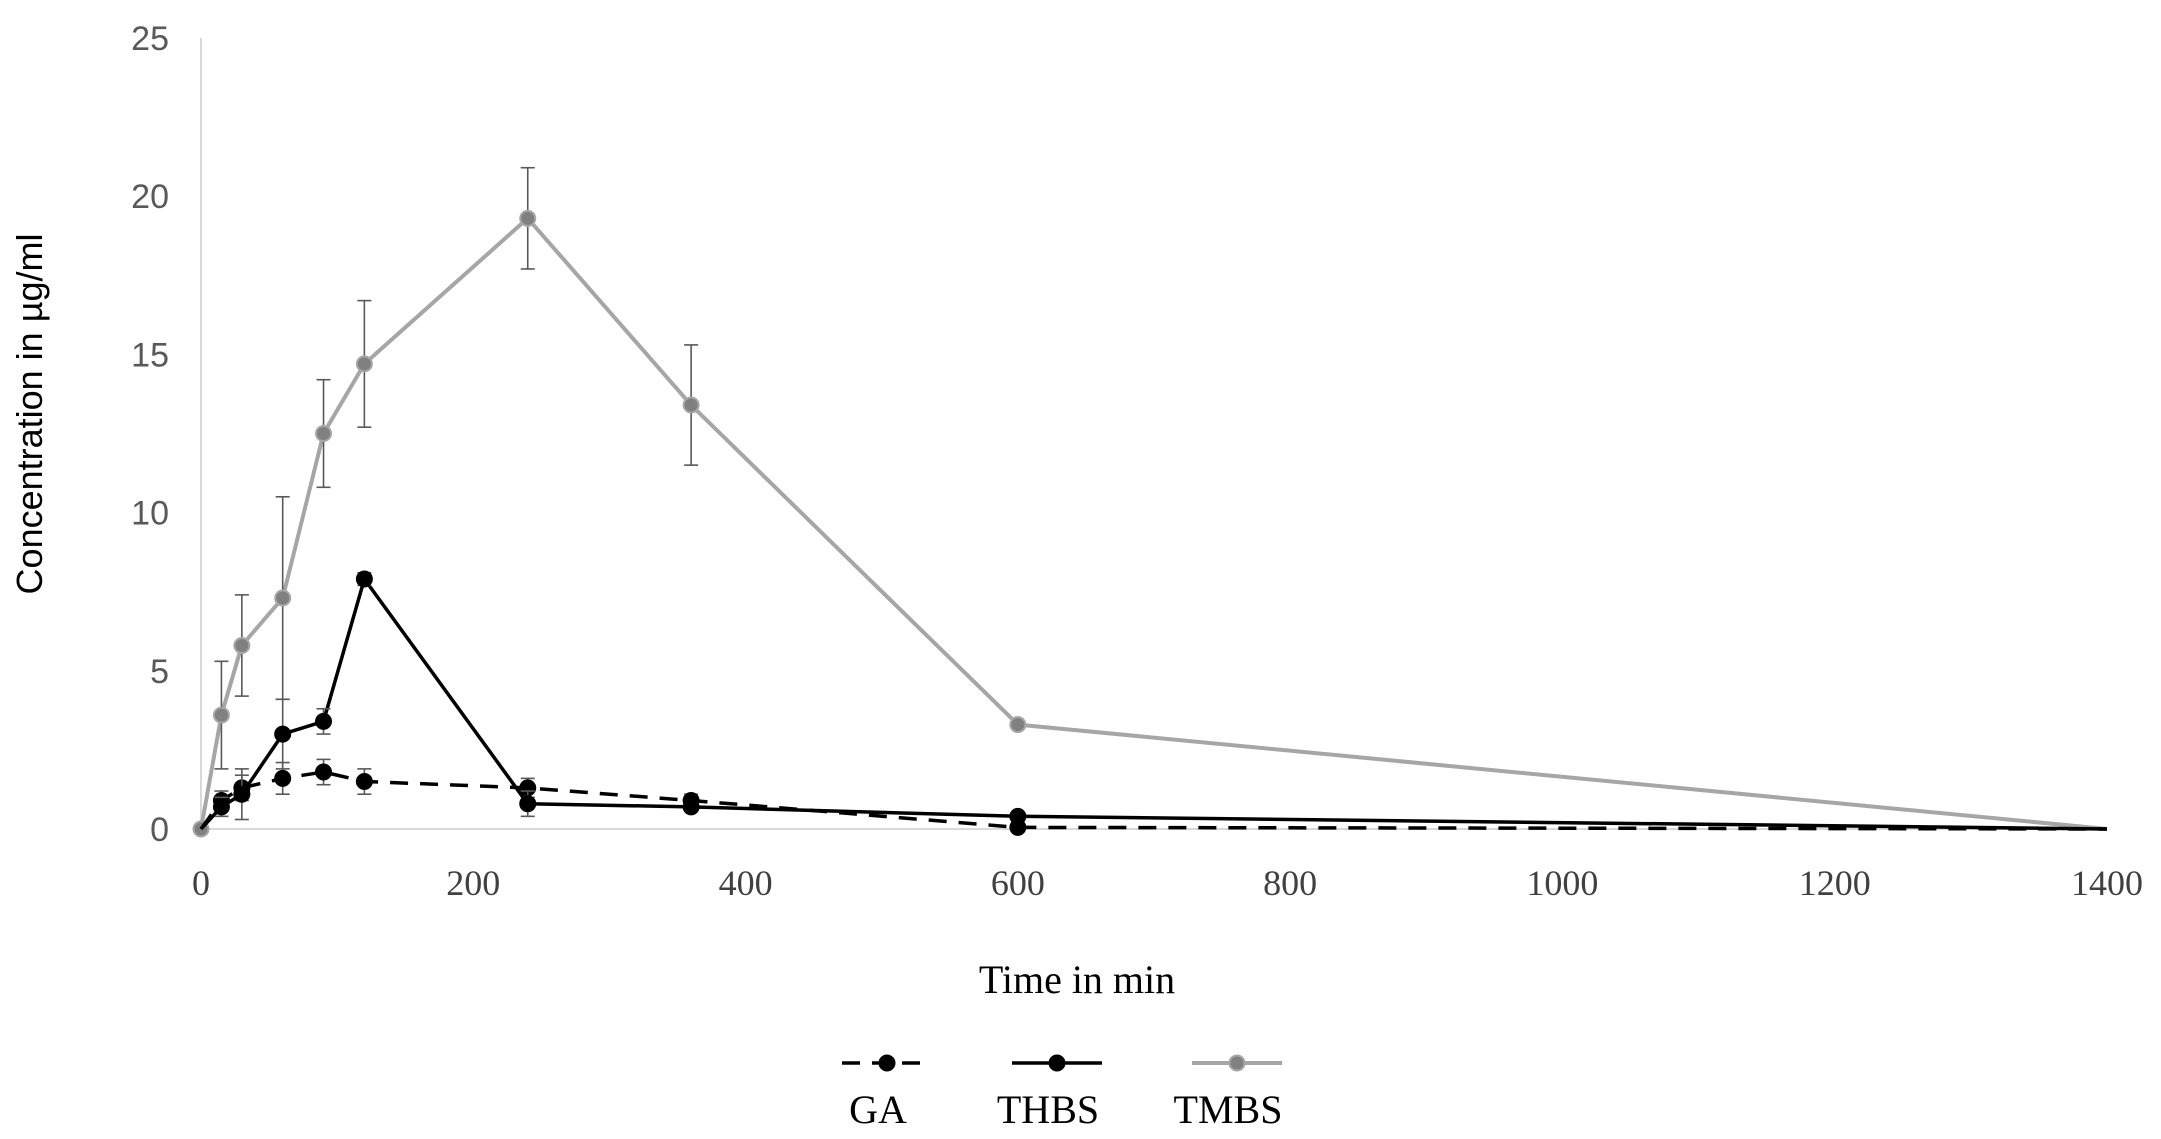 The image size is (2161, 1139). I want to click on x-tick-label: 800, so click(1290, 883).